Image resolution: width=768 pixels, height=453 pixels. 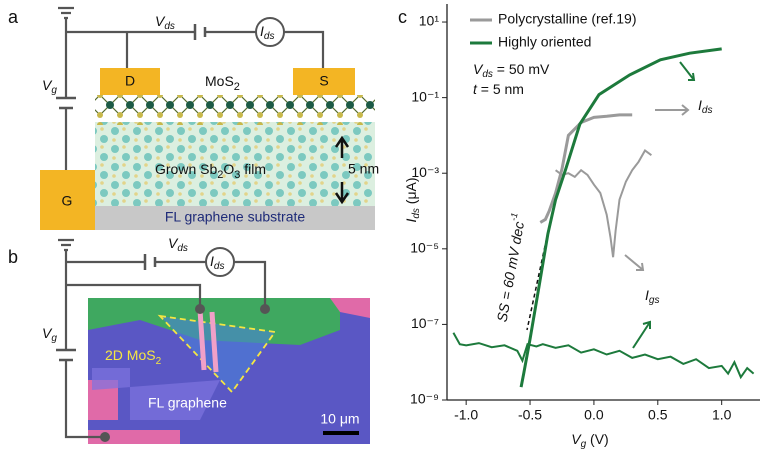 I want to click on text-part: -1, so click(x=514, y=217).